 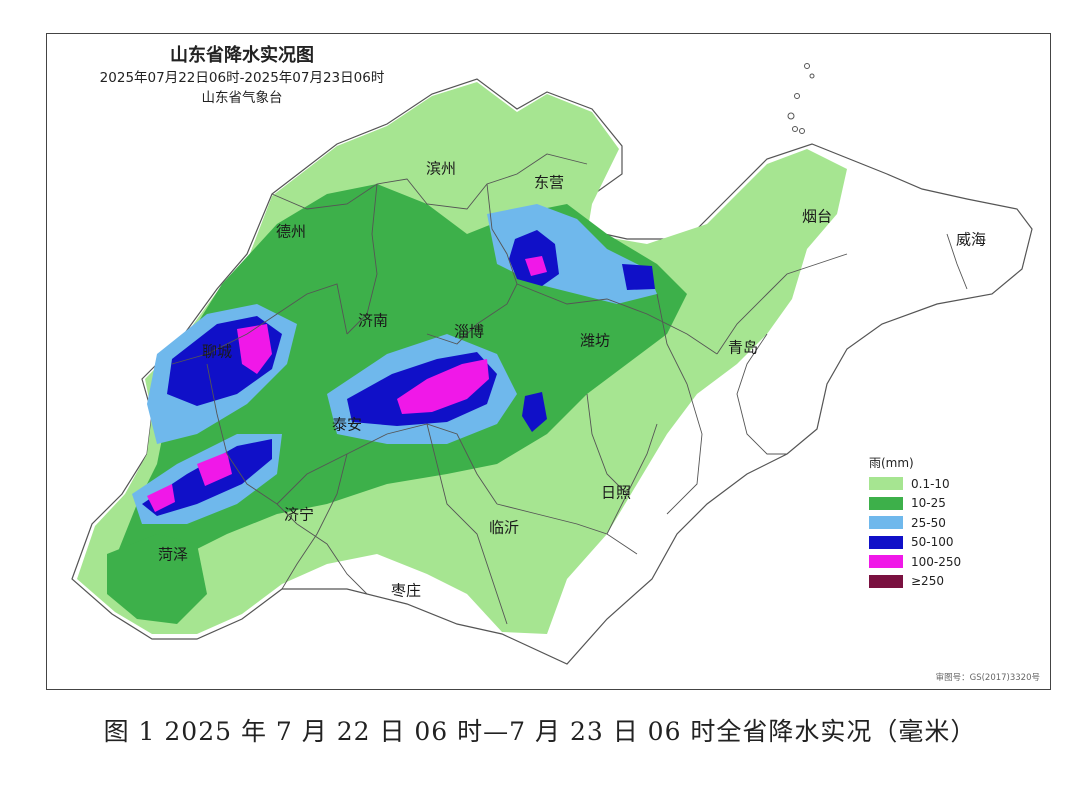 What do you see at coordinates (373, 320) in the screenshot?
I see `city-label-jinan: 济南` at bounding box center [373, 320].